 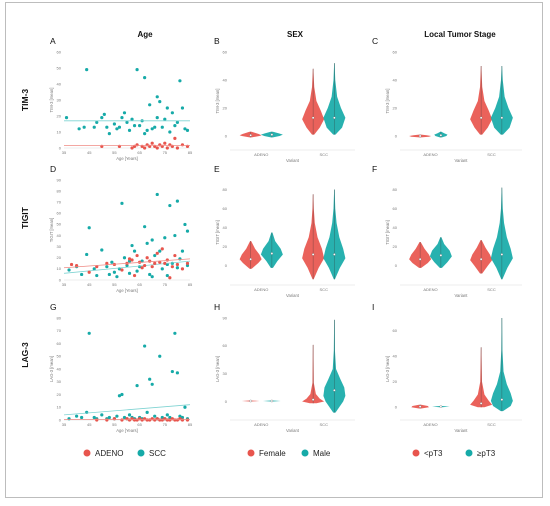 What do you see at coordinates (25, 100) in the screenshot?
I see `row-label-tim3: TIM-3` at bounding box center [25, 100].